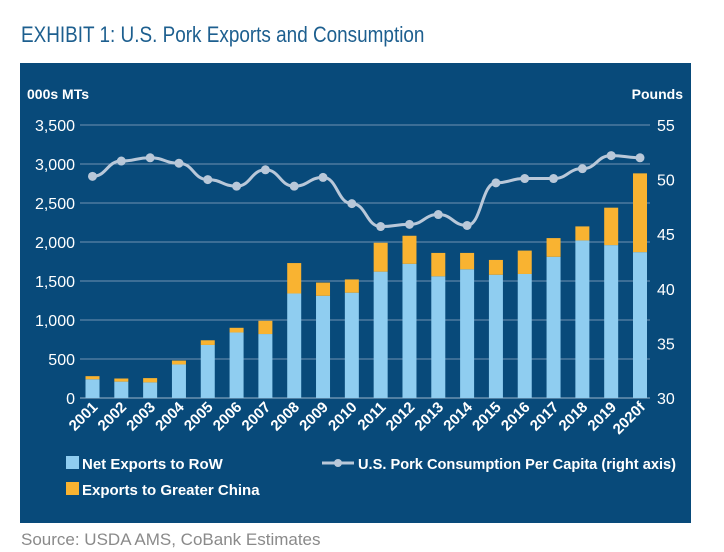 Image resolution: width=724 pixels, height=552 pixels. Describe the element at coordinates (487, 417) in the screenshot. I see `x-tick-label: 2015` at that location.